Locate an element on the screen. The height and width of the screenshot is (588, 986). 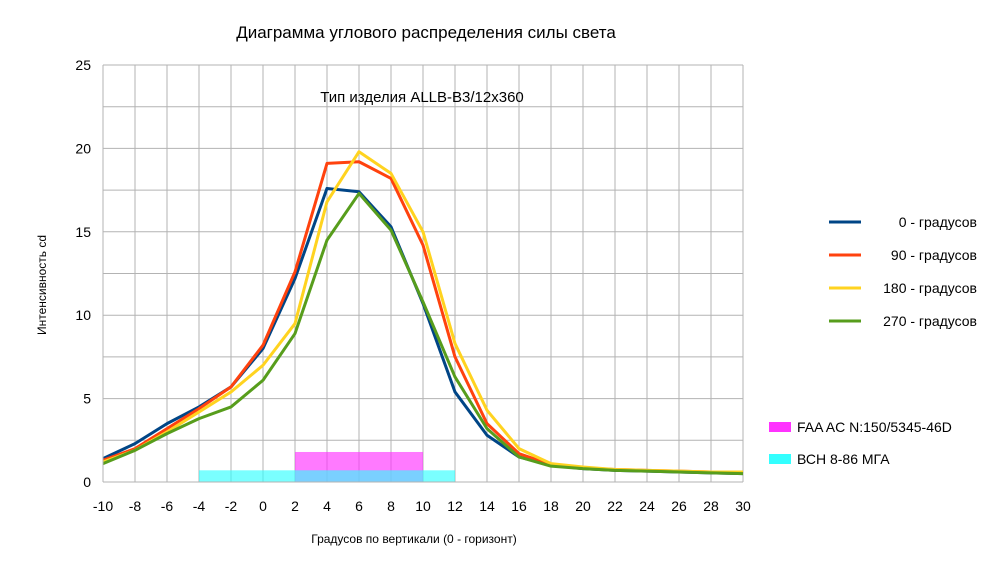
x-tick-label: 4 is located at coordinates (327, 506).